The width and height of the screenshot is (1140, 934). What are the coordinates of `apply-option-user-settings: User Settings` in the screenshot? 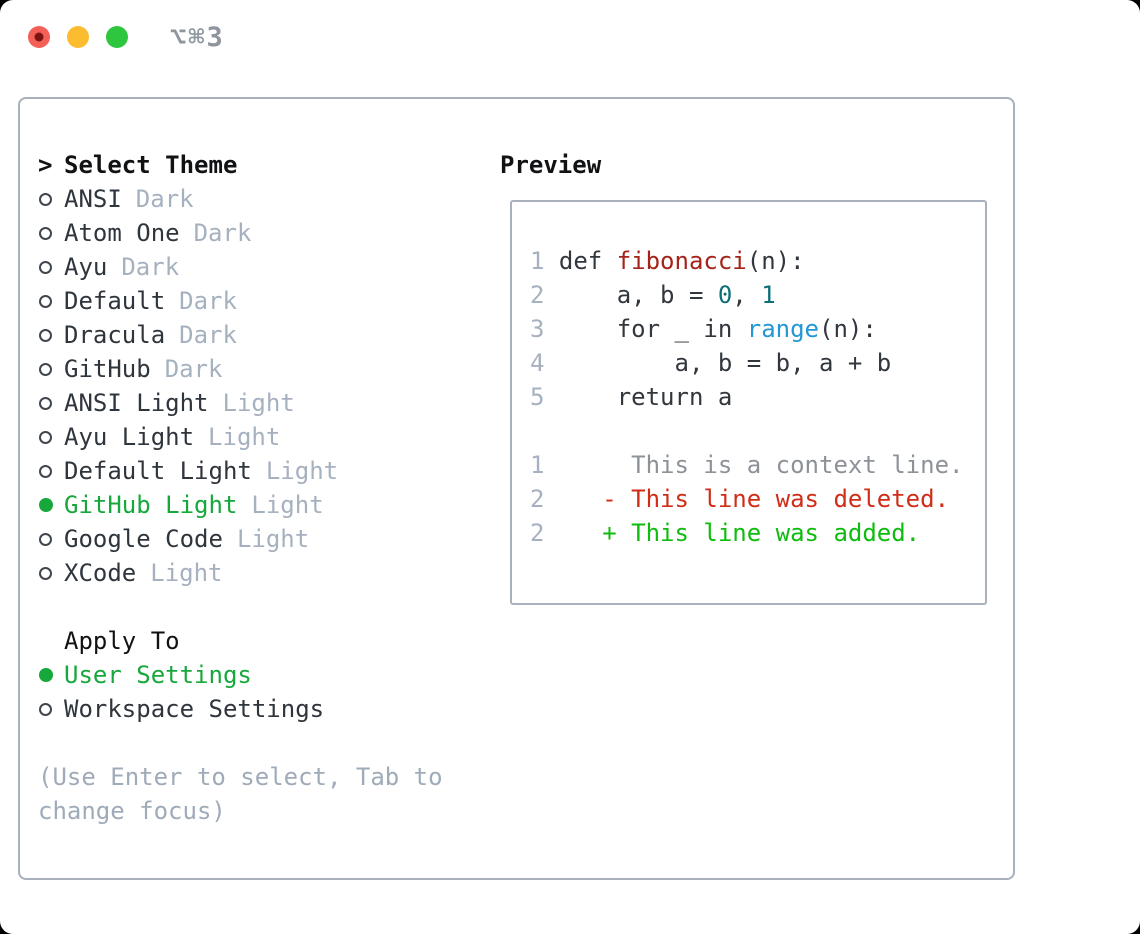 It's located at (240, 675).